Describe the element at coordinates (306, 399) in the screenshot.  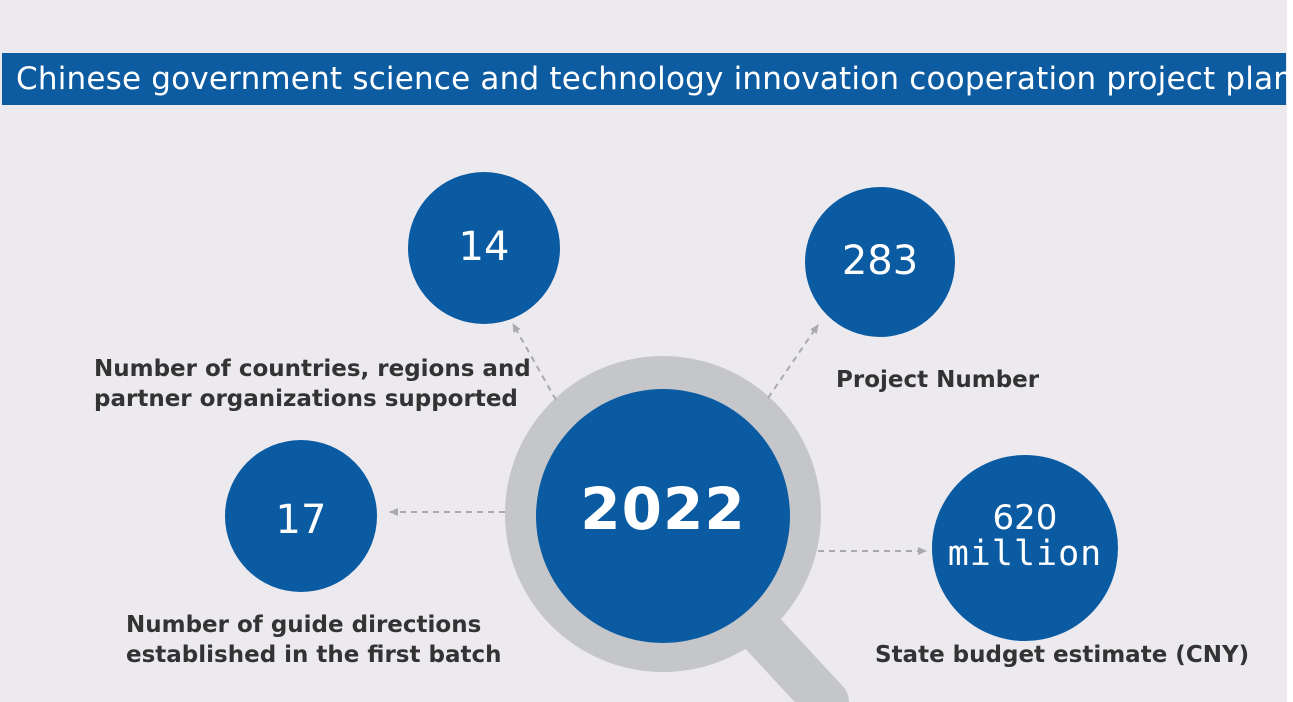
I see `countries-label-line2: partner organizations supported` at that location.